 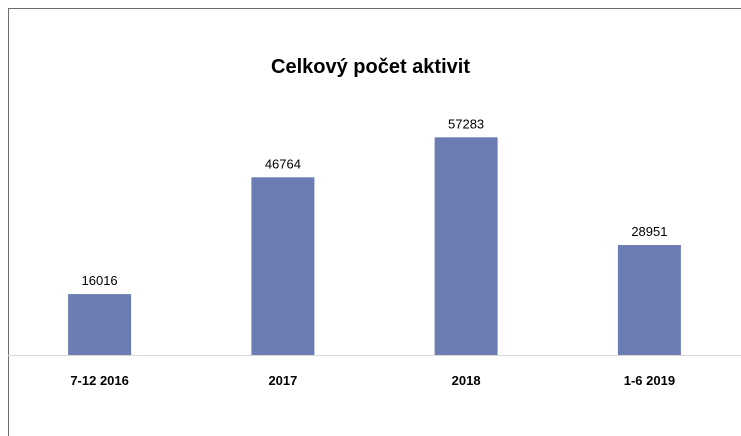 What do you see at coordinates (282, 380) in the screenshot?
I see `category-label-2: 2017` at bounding box center [282, 380].